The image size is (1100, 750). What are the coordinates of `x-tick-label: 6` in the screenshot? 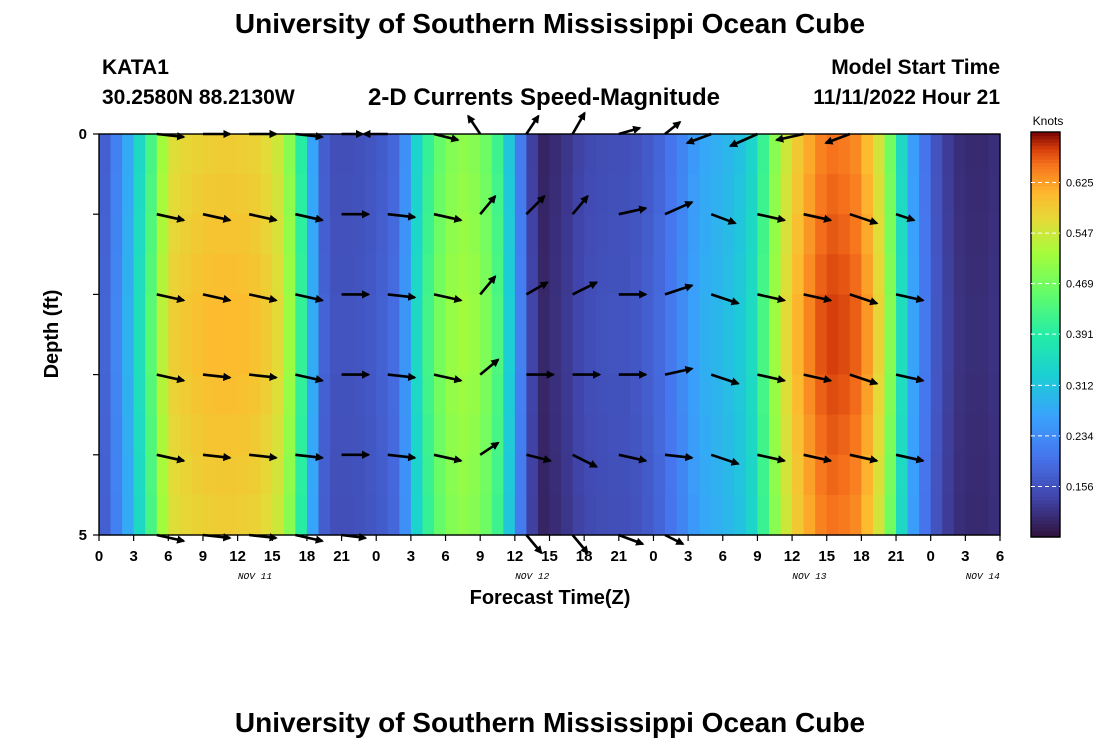 It's located at (445, 556).